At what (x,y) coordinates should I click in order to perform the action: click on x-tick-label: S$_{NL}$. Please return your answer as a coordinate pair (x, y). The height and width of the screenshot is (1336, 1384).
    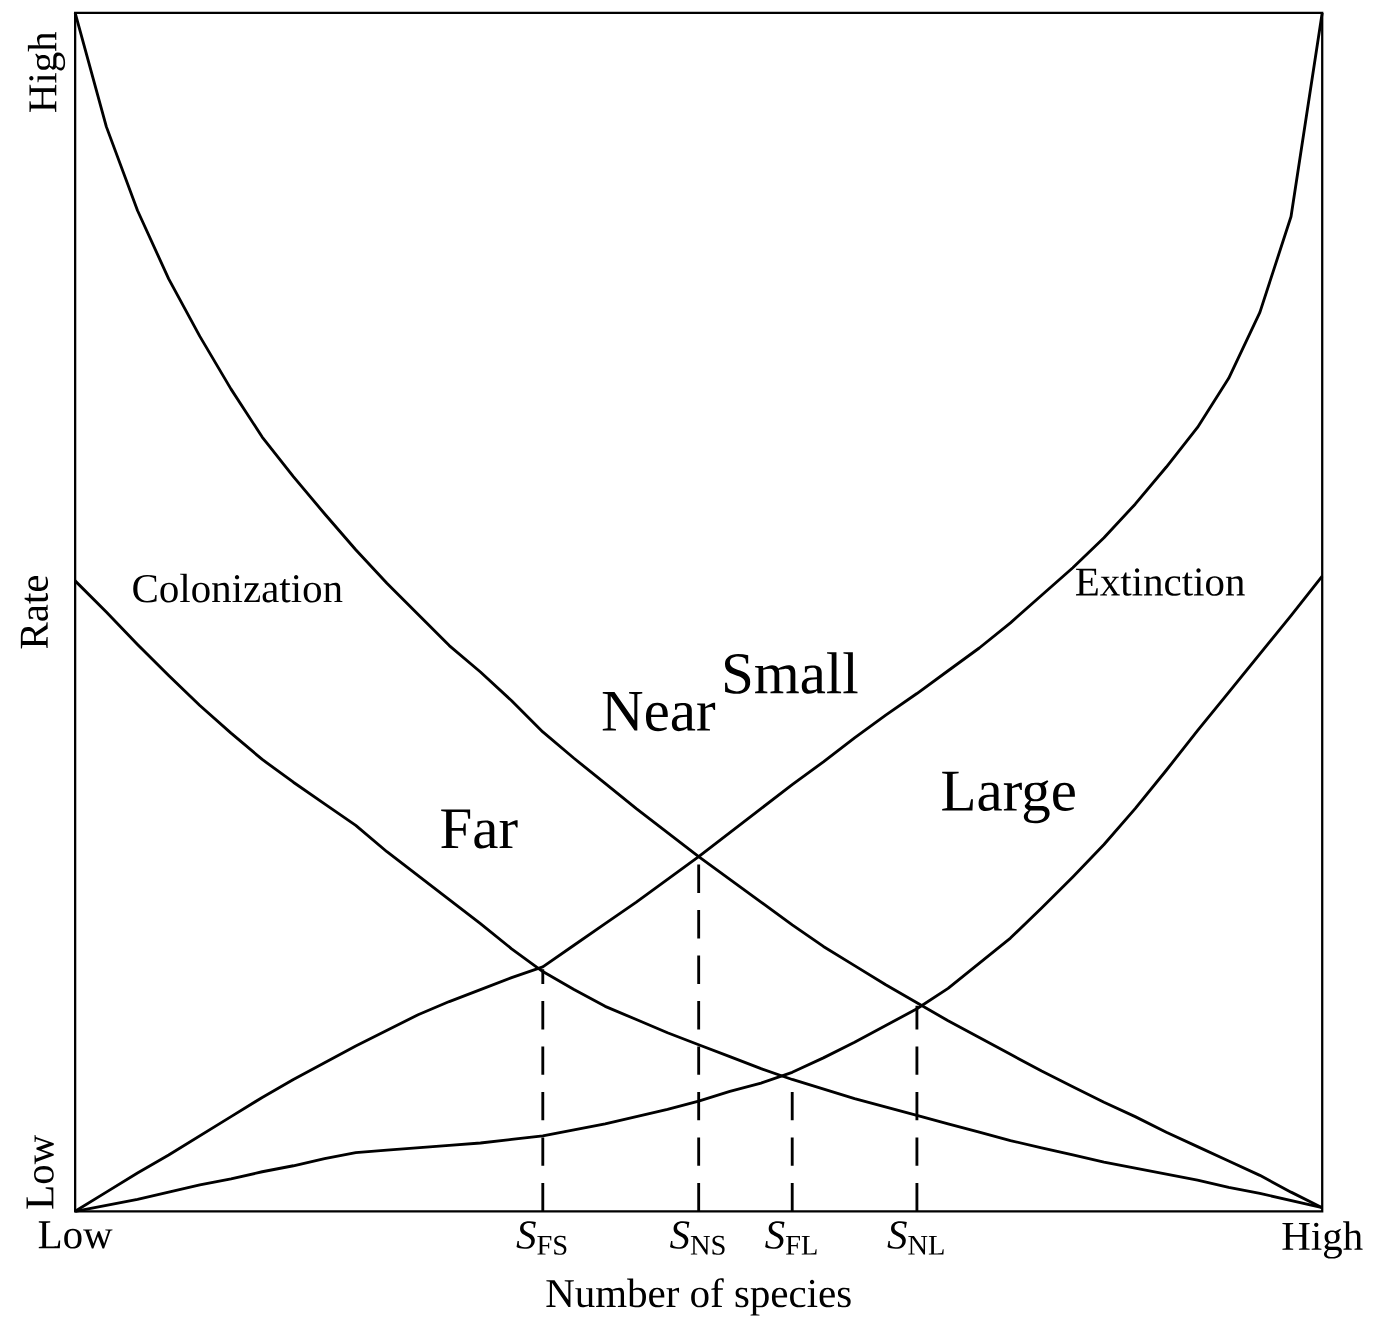
    Looking at the image, I should click on (915, 1238).